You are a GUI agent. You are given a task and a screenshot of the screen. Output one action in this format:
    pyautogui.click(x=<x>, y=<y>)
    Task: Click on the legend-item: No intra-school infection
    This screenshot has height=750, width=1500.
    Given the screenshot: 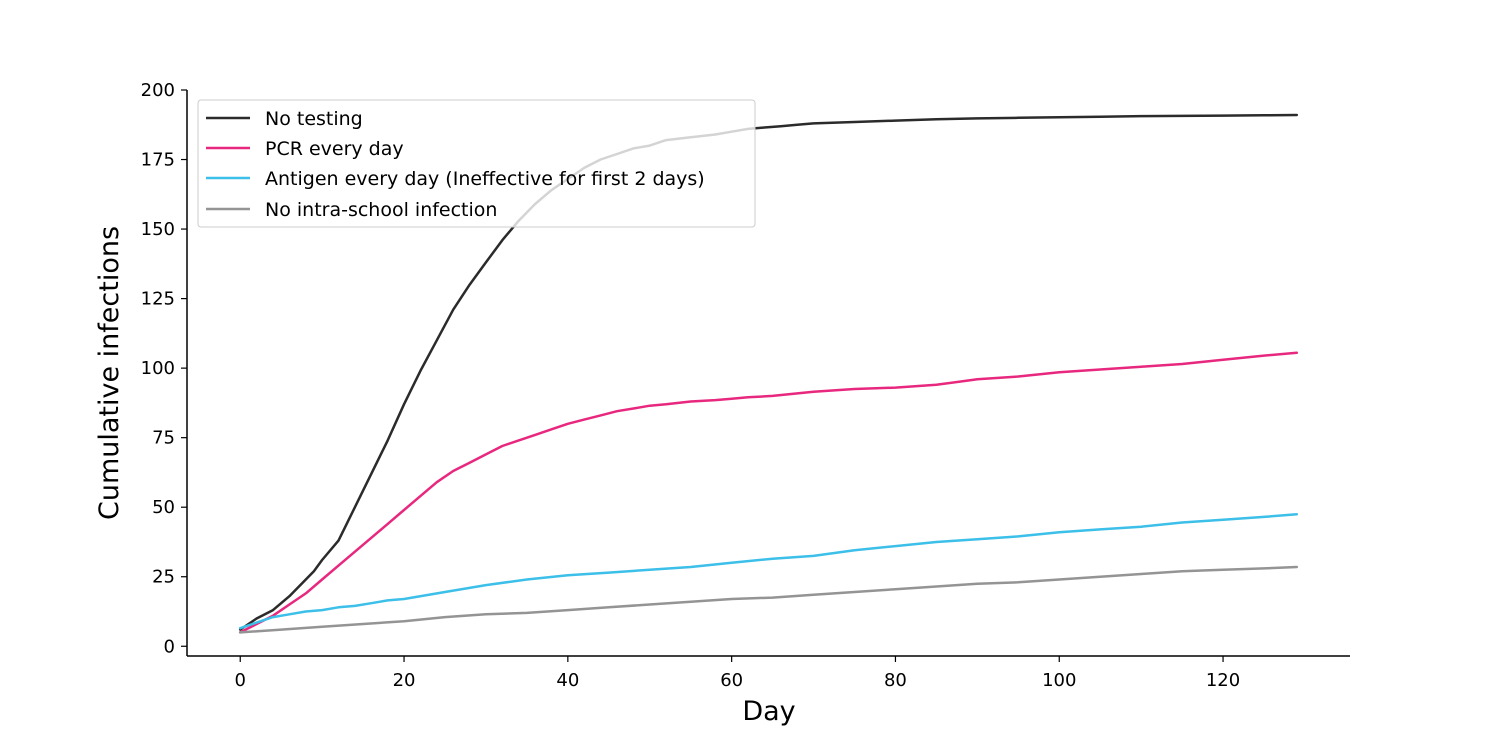 What is the action you would take?
    pyautogui.click(x=351, y=210)
    